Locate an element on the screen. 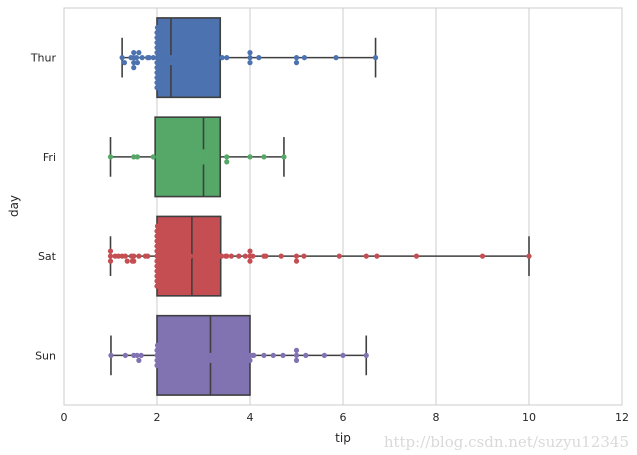  y-tick-label: Sun is located at coordinates (45, 355).